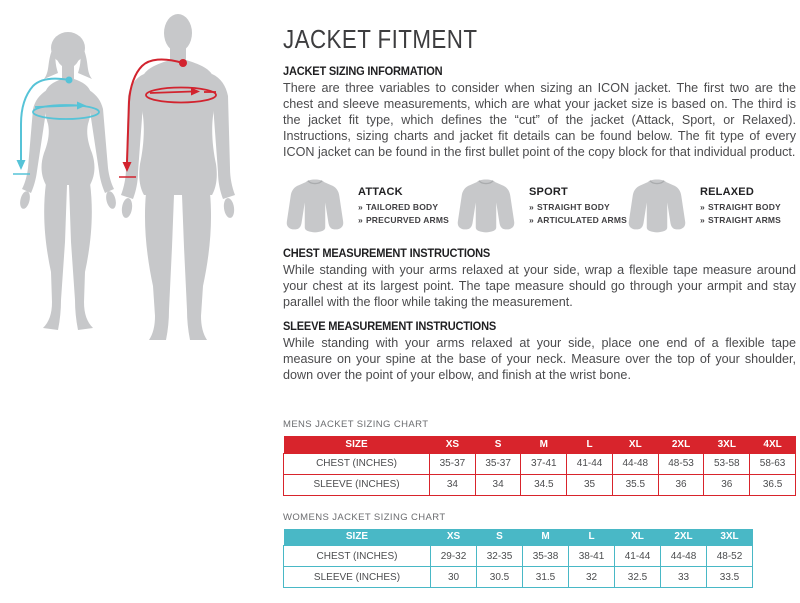 This screenshot has height=603, width=800. Describe the element at coordinates (398, 206) in the screenshot. I see `fit-feature: » TAILORED BODY` at that location.